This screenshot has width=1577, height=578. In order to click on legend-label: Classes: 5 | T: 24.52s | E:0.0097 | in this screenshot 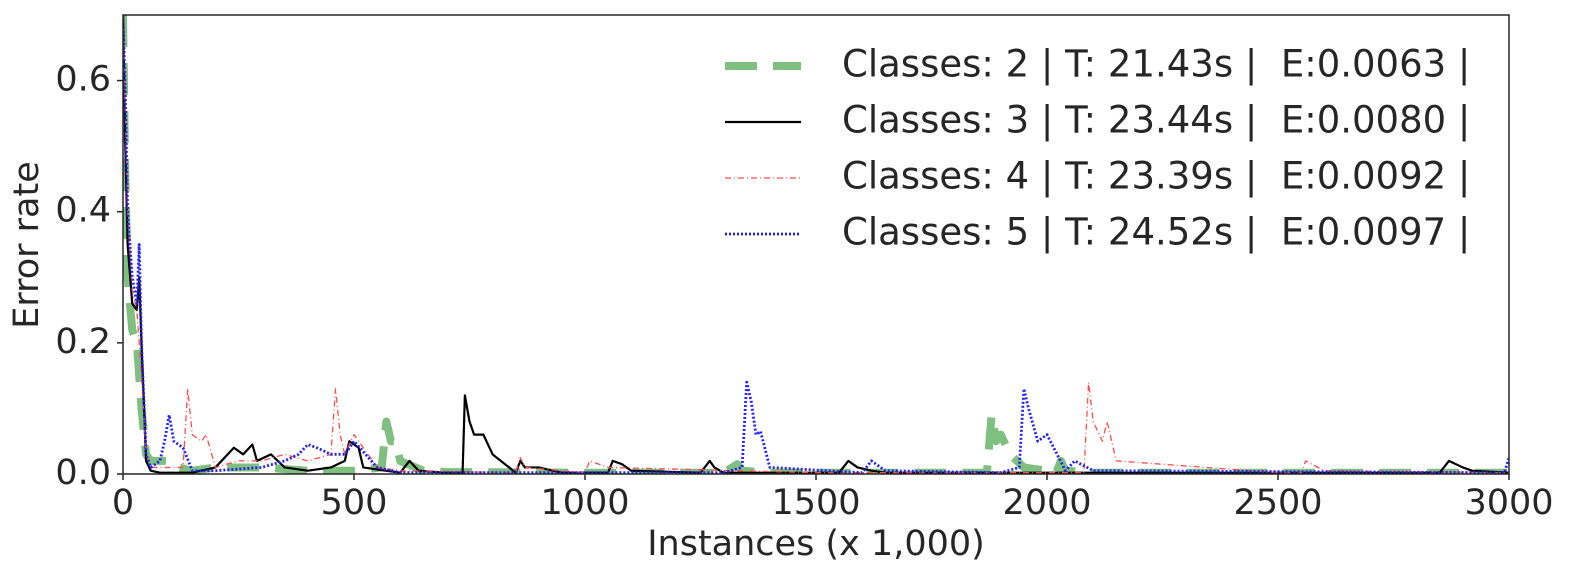, I will do `click(1156, 232)`.